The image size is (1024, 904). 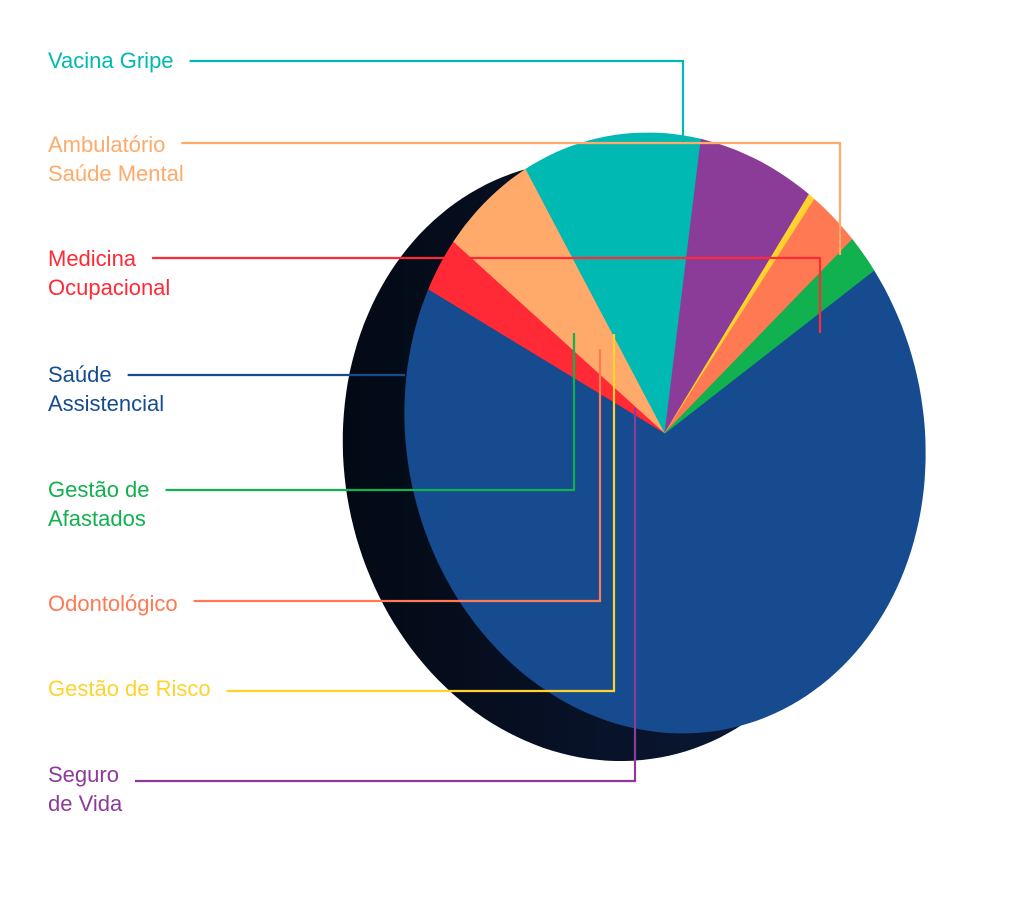 I want to click on legend-entry-1: Medicina Ocupacional, so click(x=109, y=273).